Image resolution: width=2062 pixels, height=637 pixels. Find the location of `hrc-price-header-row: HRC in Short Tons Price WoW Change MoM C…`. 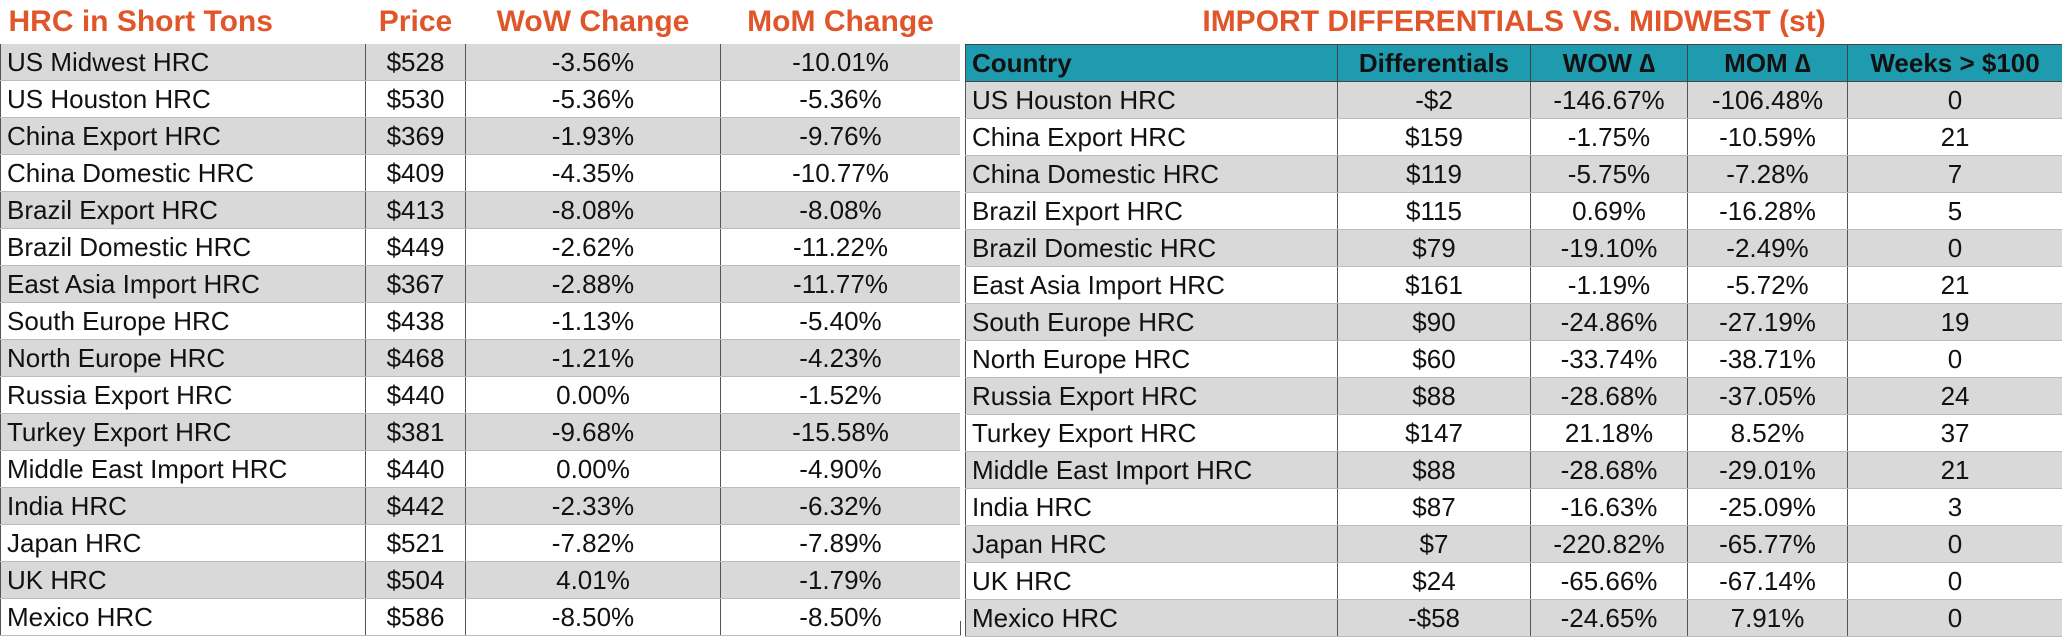

hrc-price-header-row: HRC in Short Tons Price WoW Change MoM C… is located at coordinates (481, 22).